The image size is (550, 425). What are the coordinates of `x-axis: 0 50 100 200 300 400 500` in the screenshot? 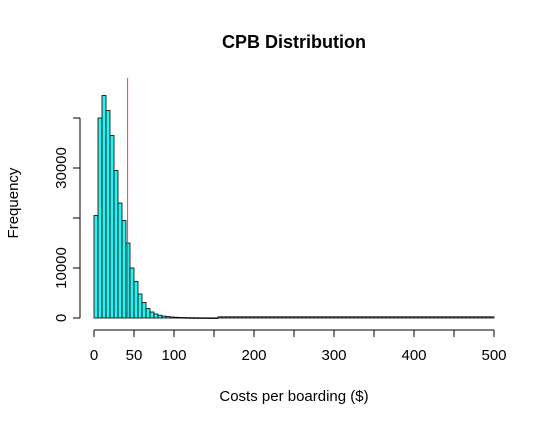 It's located at (298, 346).